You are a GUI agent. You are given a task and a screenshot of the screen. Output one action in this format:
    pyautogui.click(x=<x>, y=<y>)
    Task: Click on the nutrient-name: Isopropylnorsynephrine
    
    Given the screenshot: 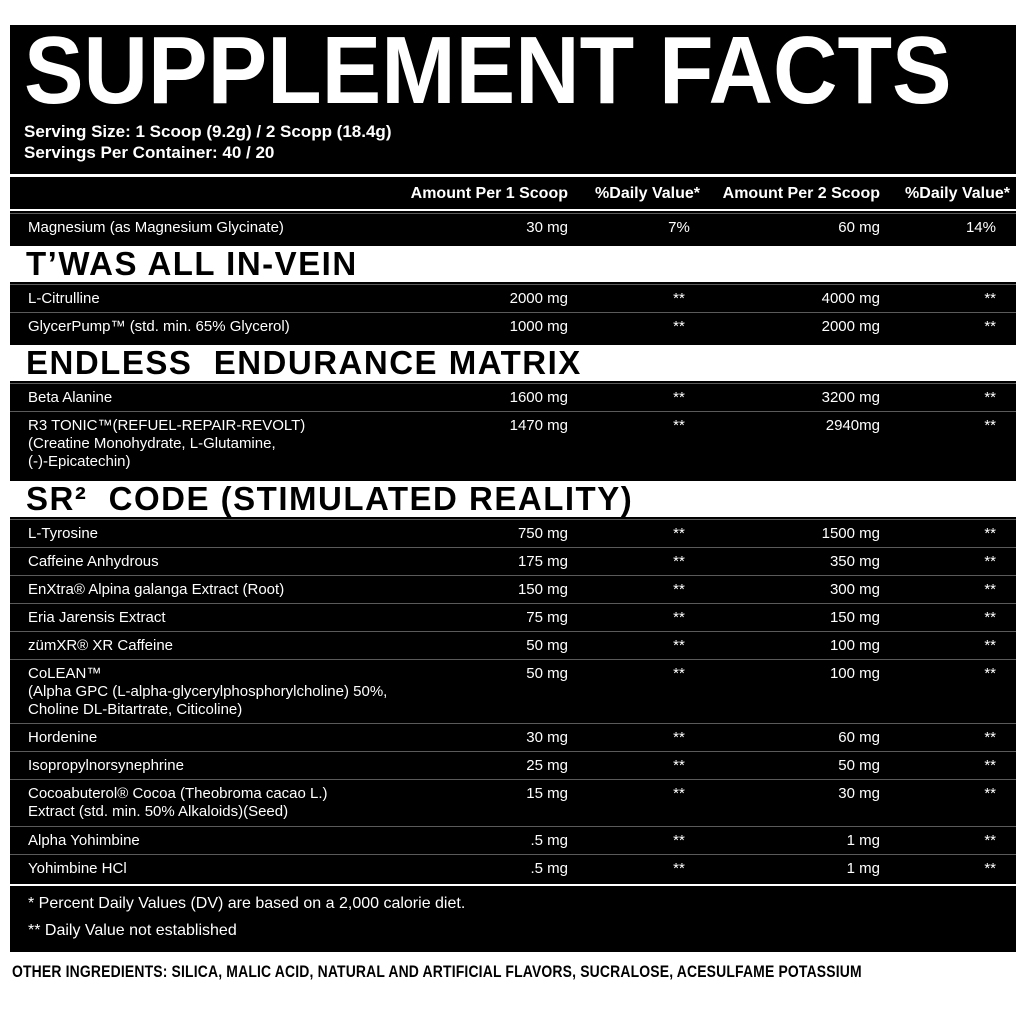 What is the action you would take?
    pyautogui.click(x=106, y=765)
    